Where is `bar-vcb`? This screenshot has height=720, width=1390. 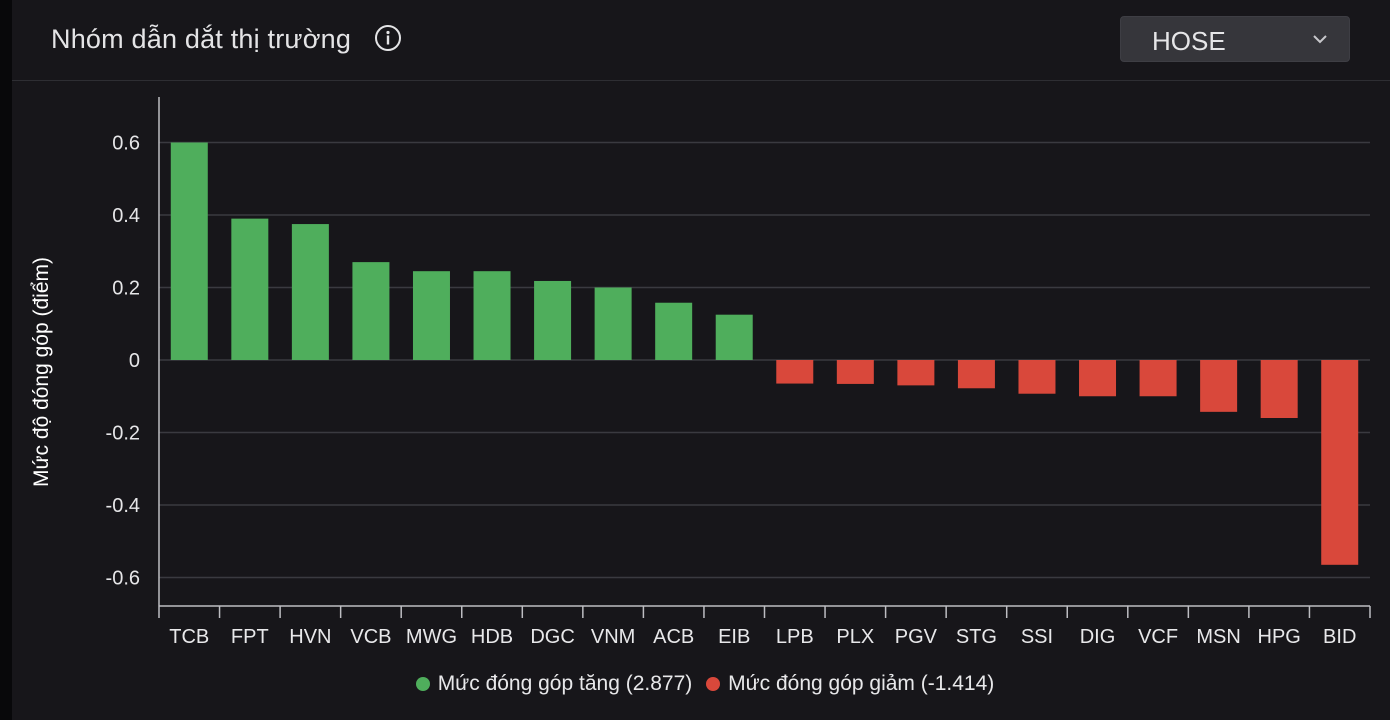
bar-vcb is located at coordinates (371, 311).